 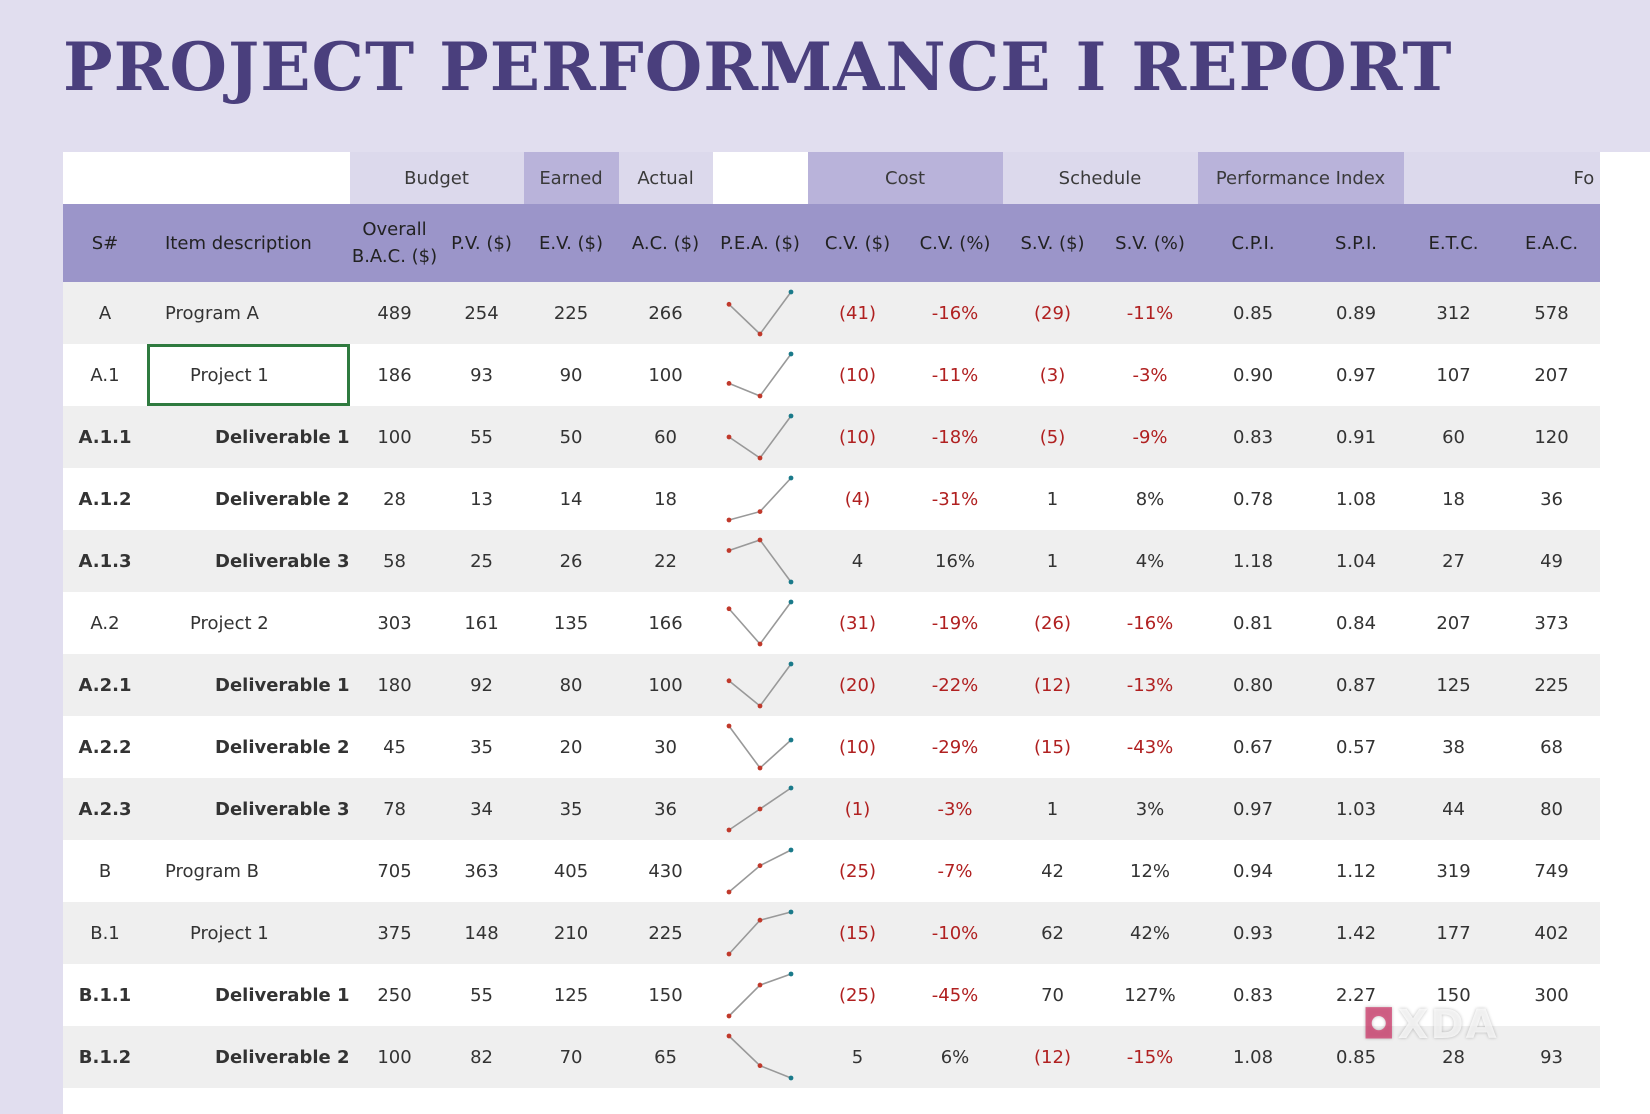 What do you see at coordinates (1551, 933) in the screenshot?
I see `eac-cell: 402` at bounding box center [1551, 933].